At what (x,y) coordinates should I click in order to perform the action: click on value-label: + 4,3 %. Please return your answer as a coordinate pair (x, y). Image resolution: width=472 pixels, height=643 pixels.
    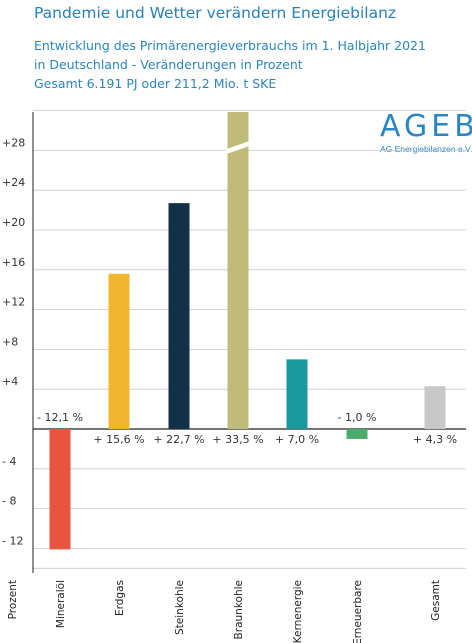
    Looking at the image, I should click on (435, 439).